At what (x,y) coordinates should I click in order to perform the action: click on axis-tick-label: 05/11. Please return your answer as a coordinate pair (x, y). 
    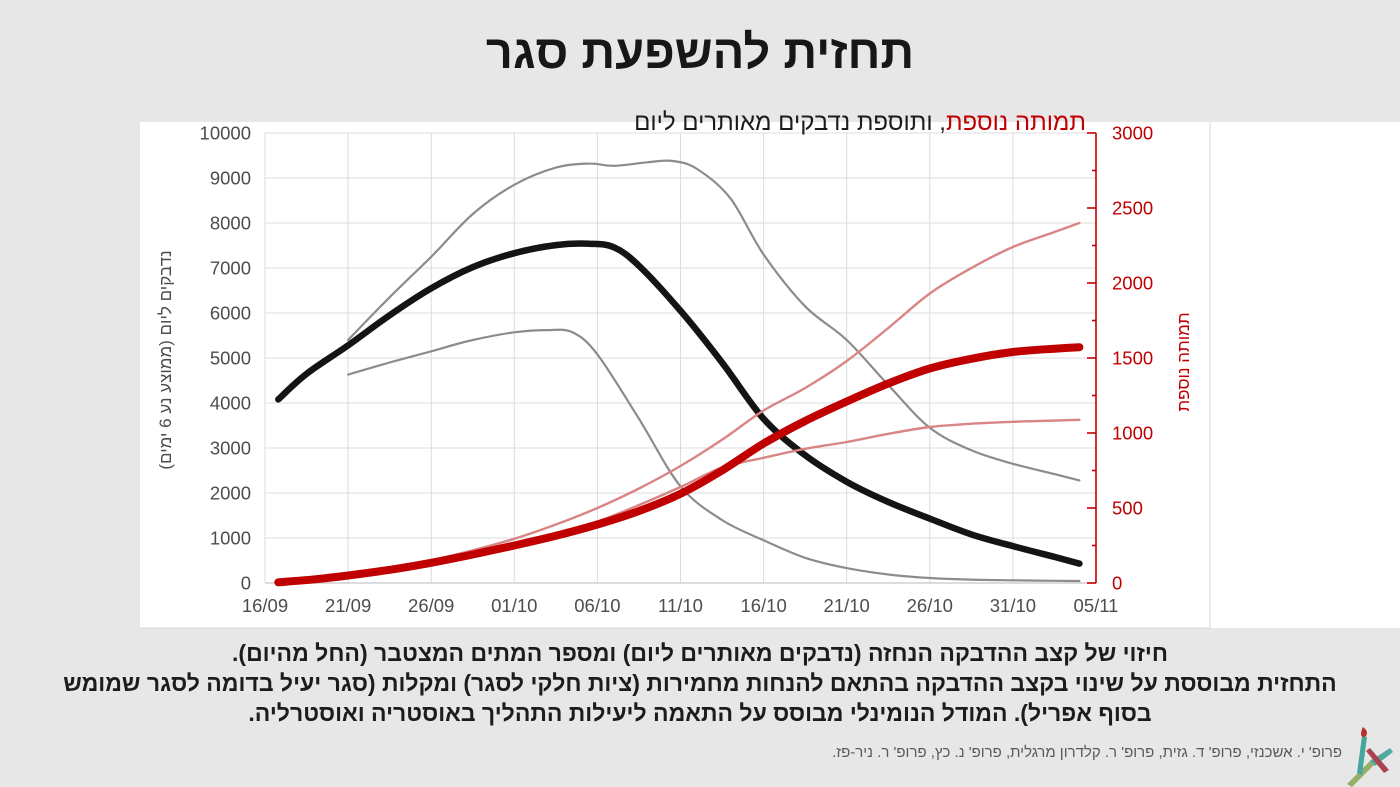
    Looking at the image, I should click on (1096, 605).